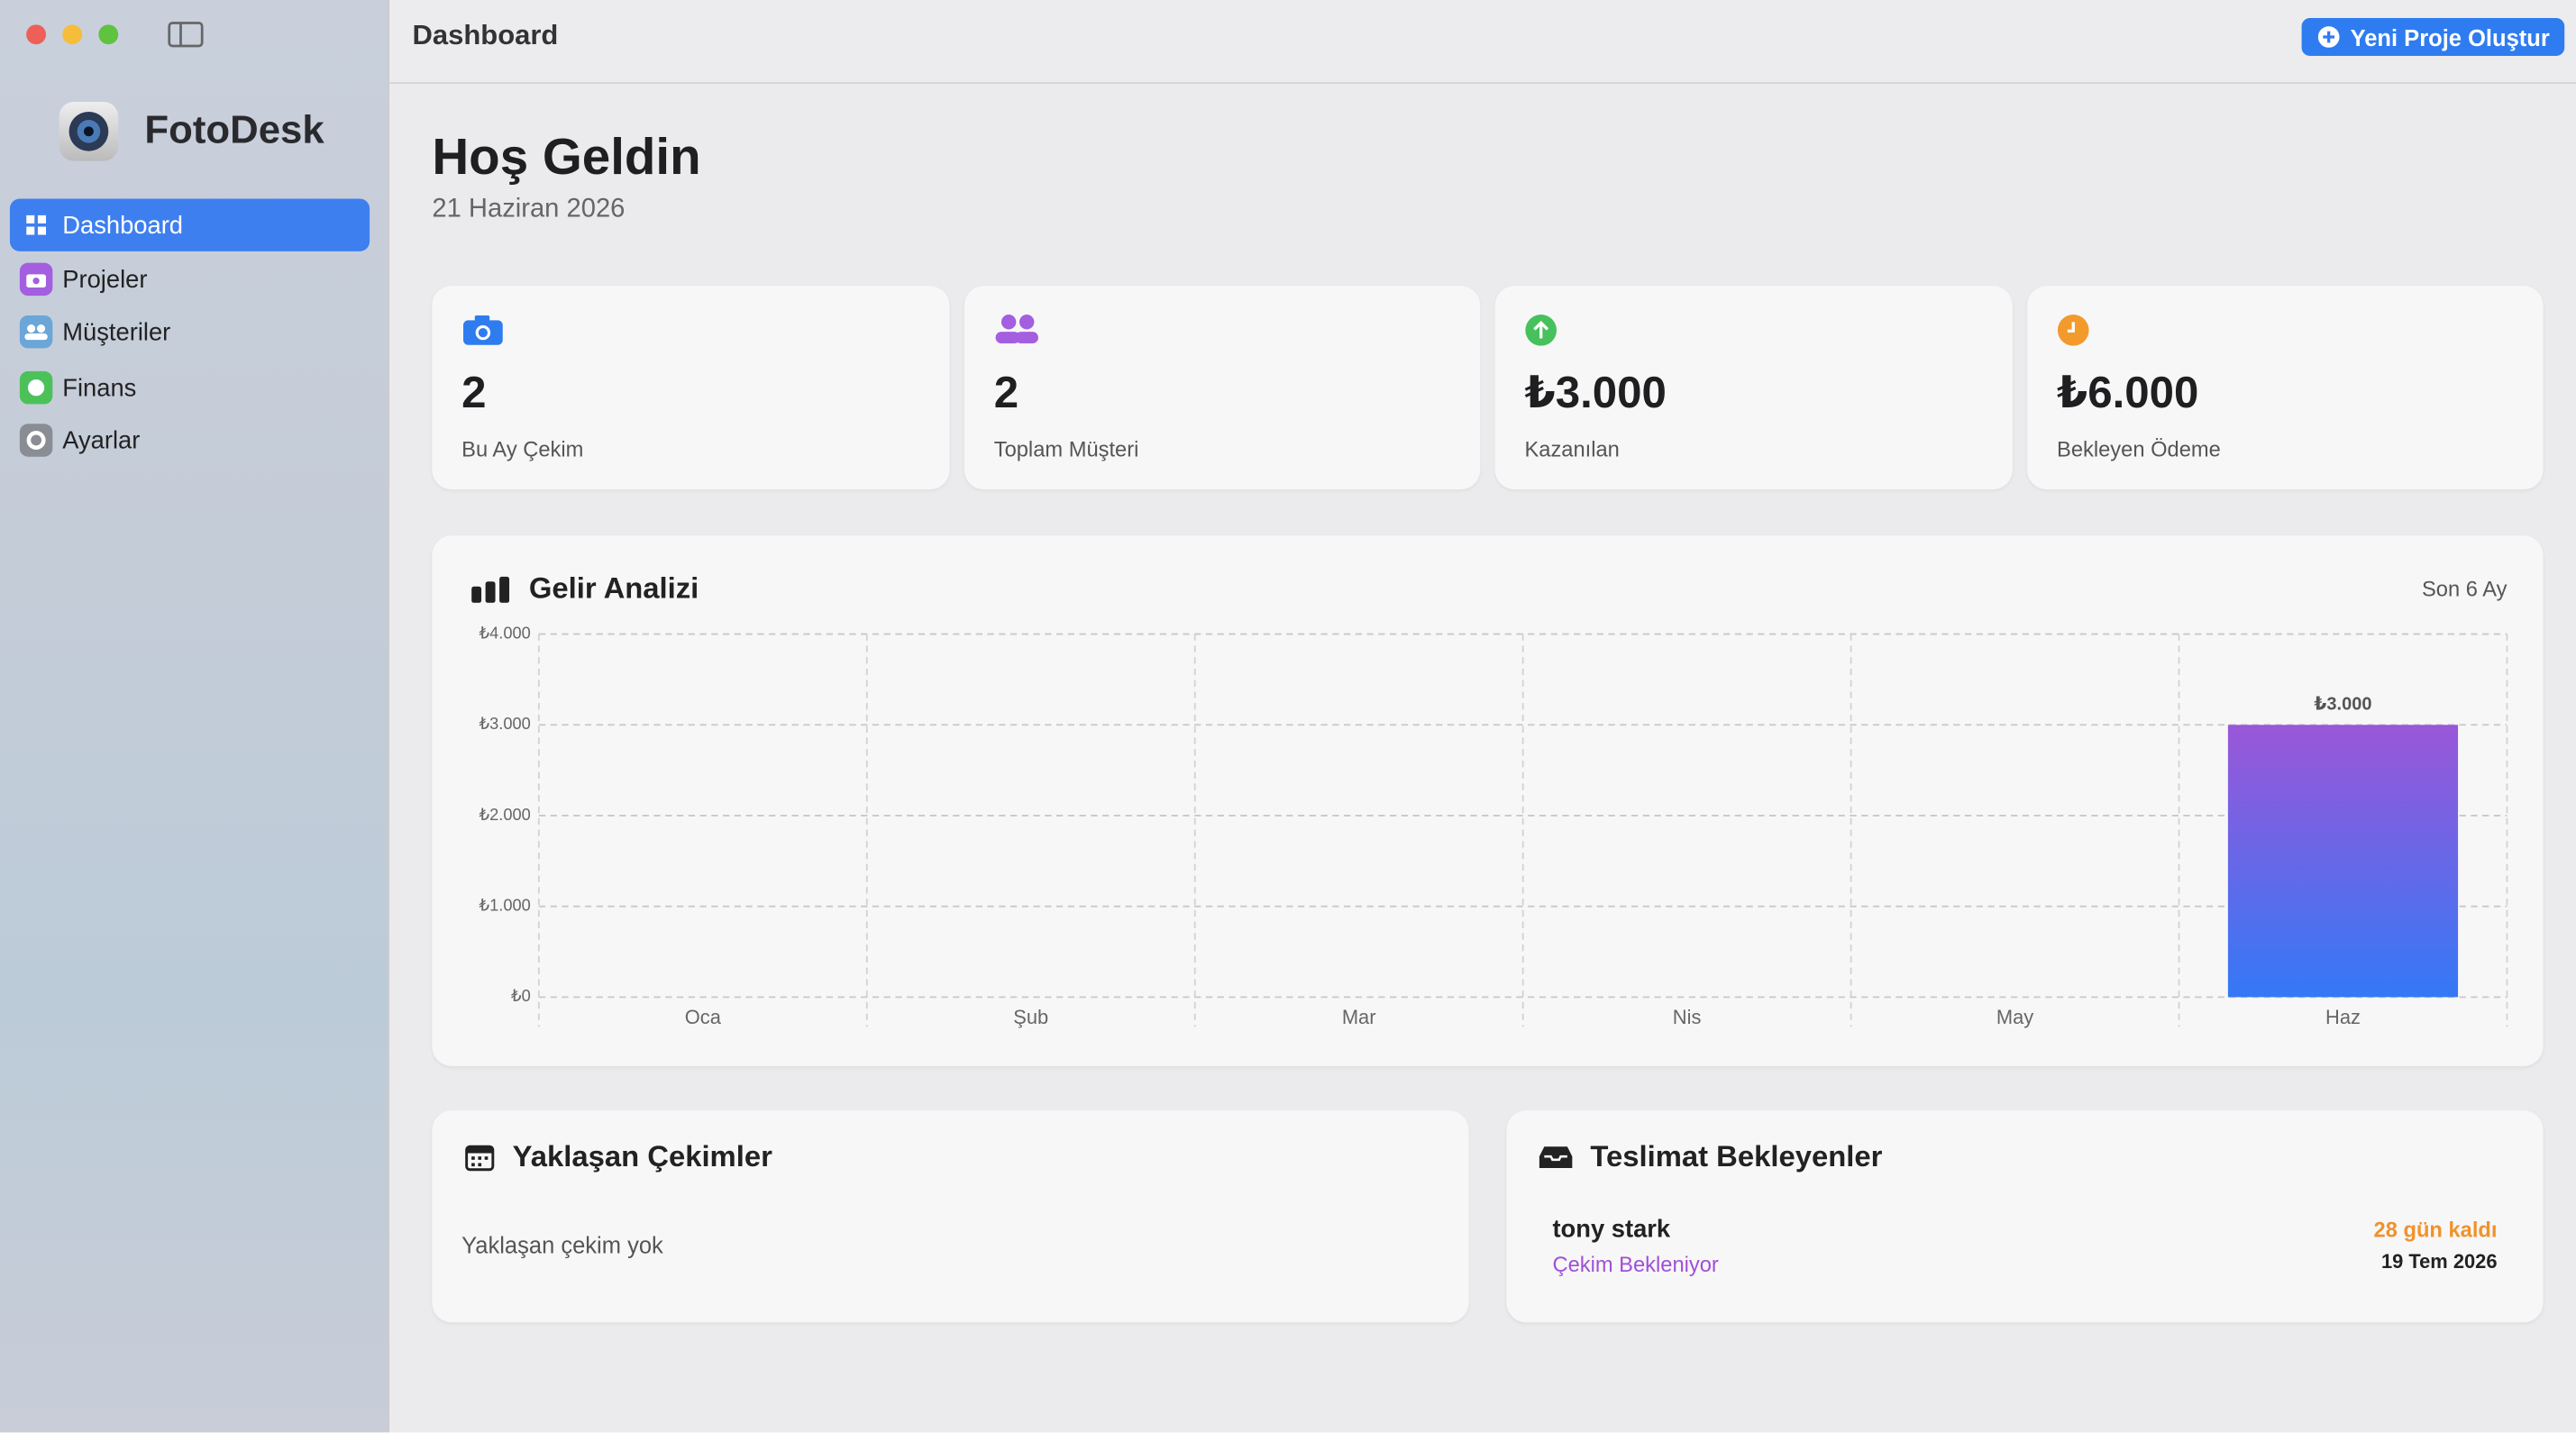 The width and height of the screenshot is (2576, 1433). Describe the element at coordinates (190, 440) in the screenshot. I see `nav-item: Ayarlar` at that location.